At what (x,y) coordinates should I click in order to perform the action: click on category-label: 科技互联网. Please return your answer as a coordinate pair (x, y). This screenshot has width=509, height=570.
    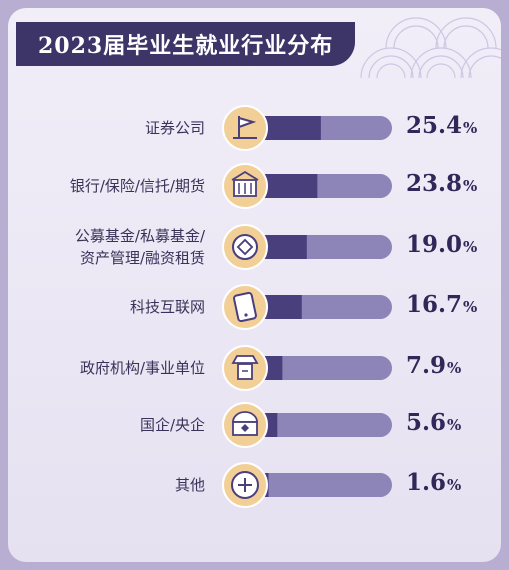
    Looking at the image, I should click on (102, 307).